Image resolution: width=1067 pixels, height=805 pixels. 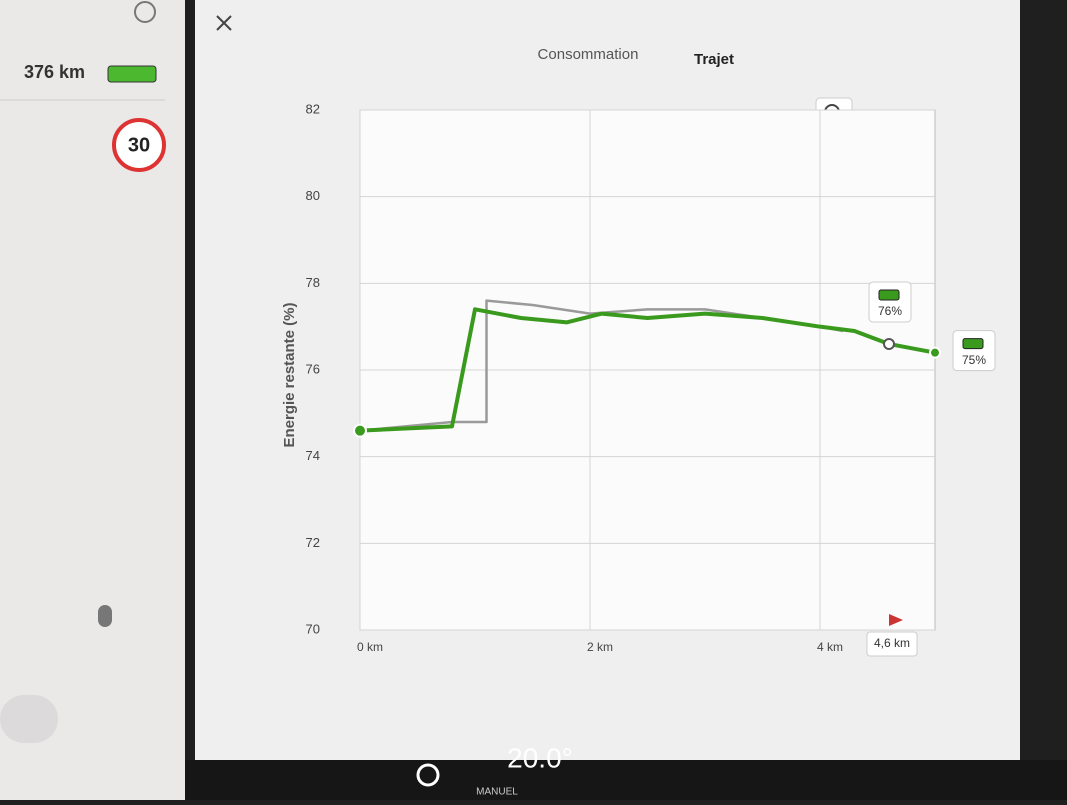 What do you see at coordinates (313, 108) in the screenshot?
I see `y-tick-label: 82` at bounding box center [313, 108].